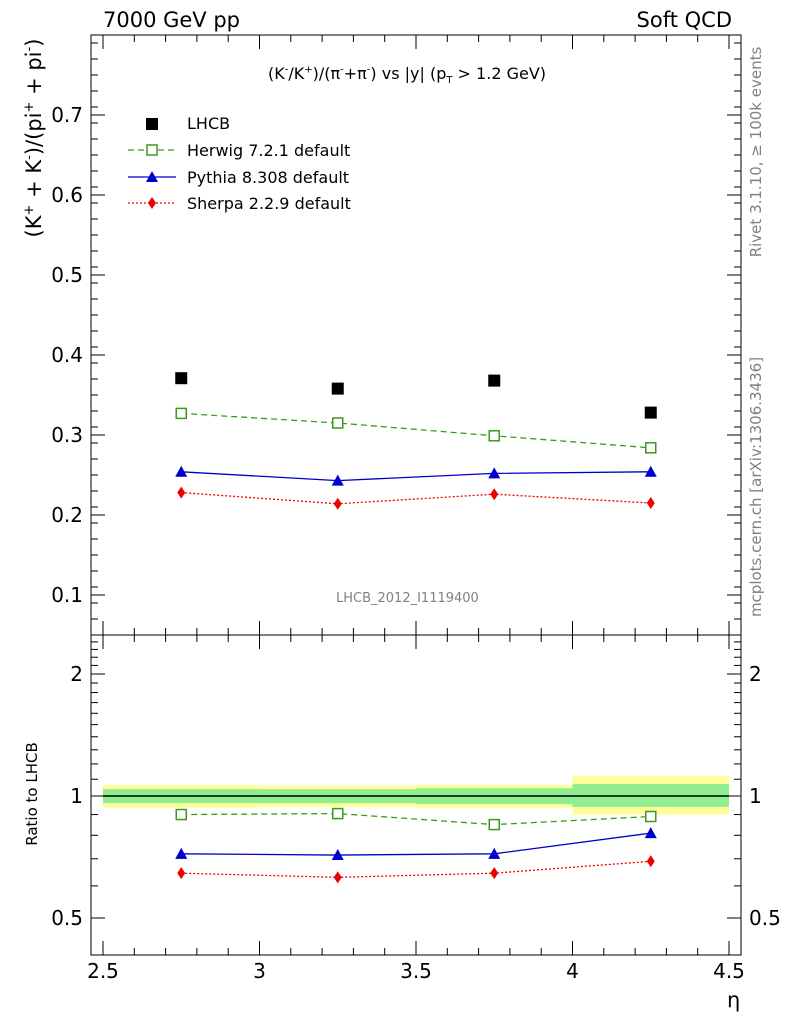  I want to click on legend-label-sherpa: Sherpa 2.2.9 default, so click(269, 203).